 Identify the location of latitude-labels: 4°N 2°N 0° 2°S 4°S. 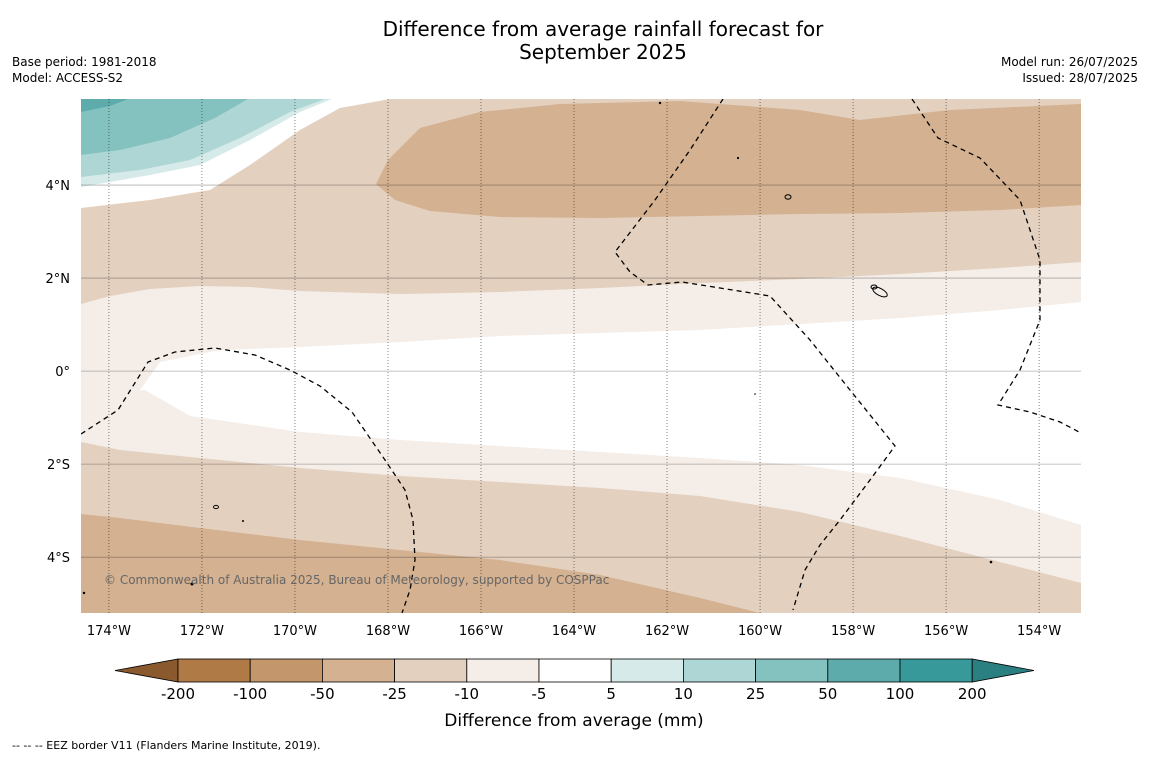
(58, 372).